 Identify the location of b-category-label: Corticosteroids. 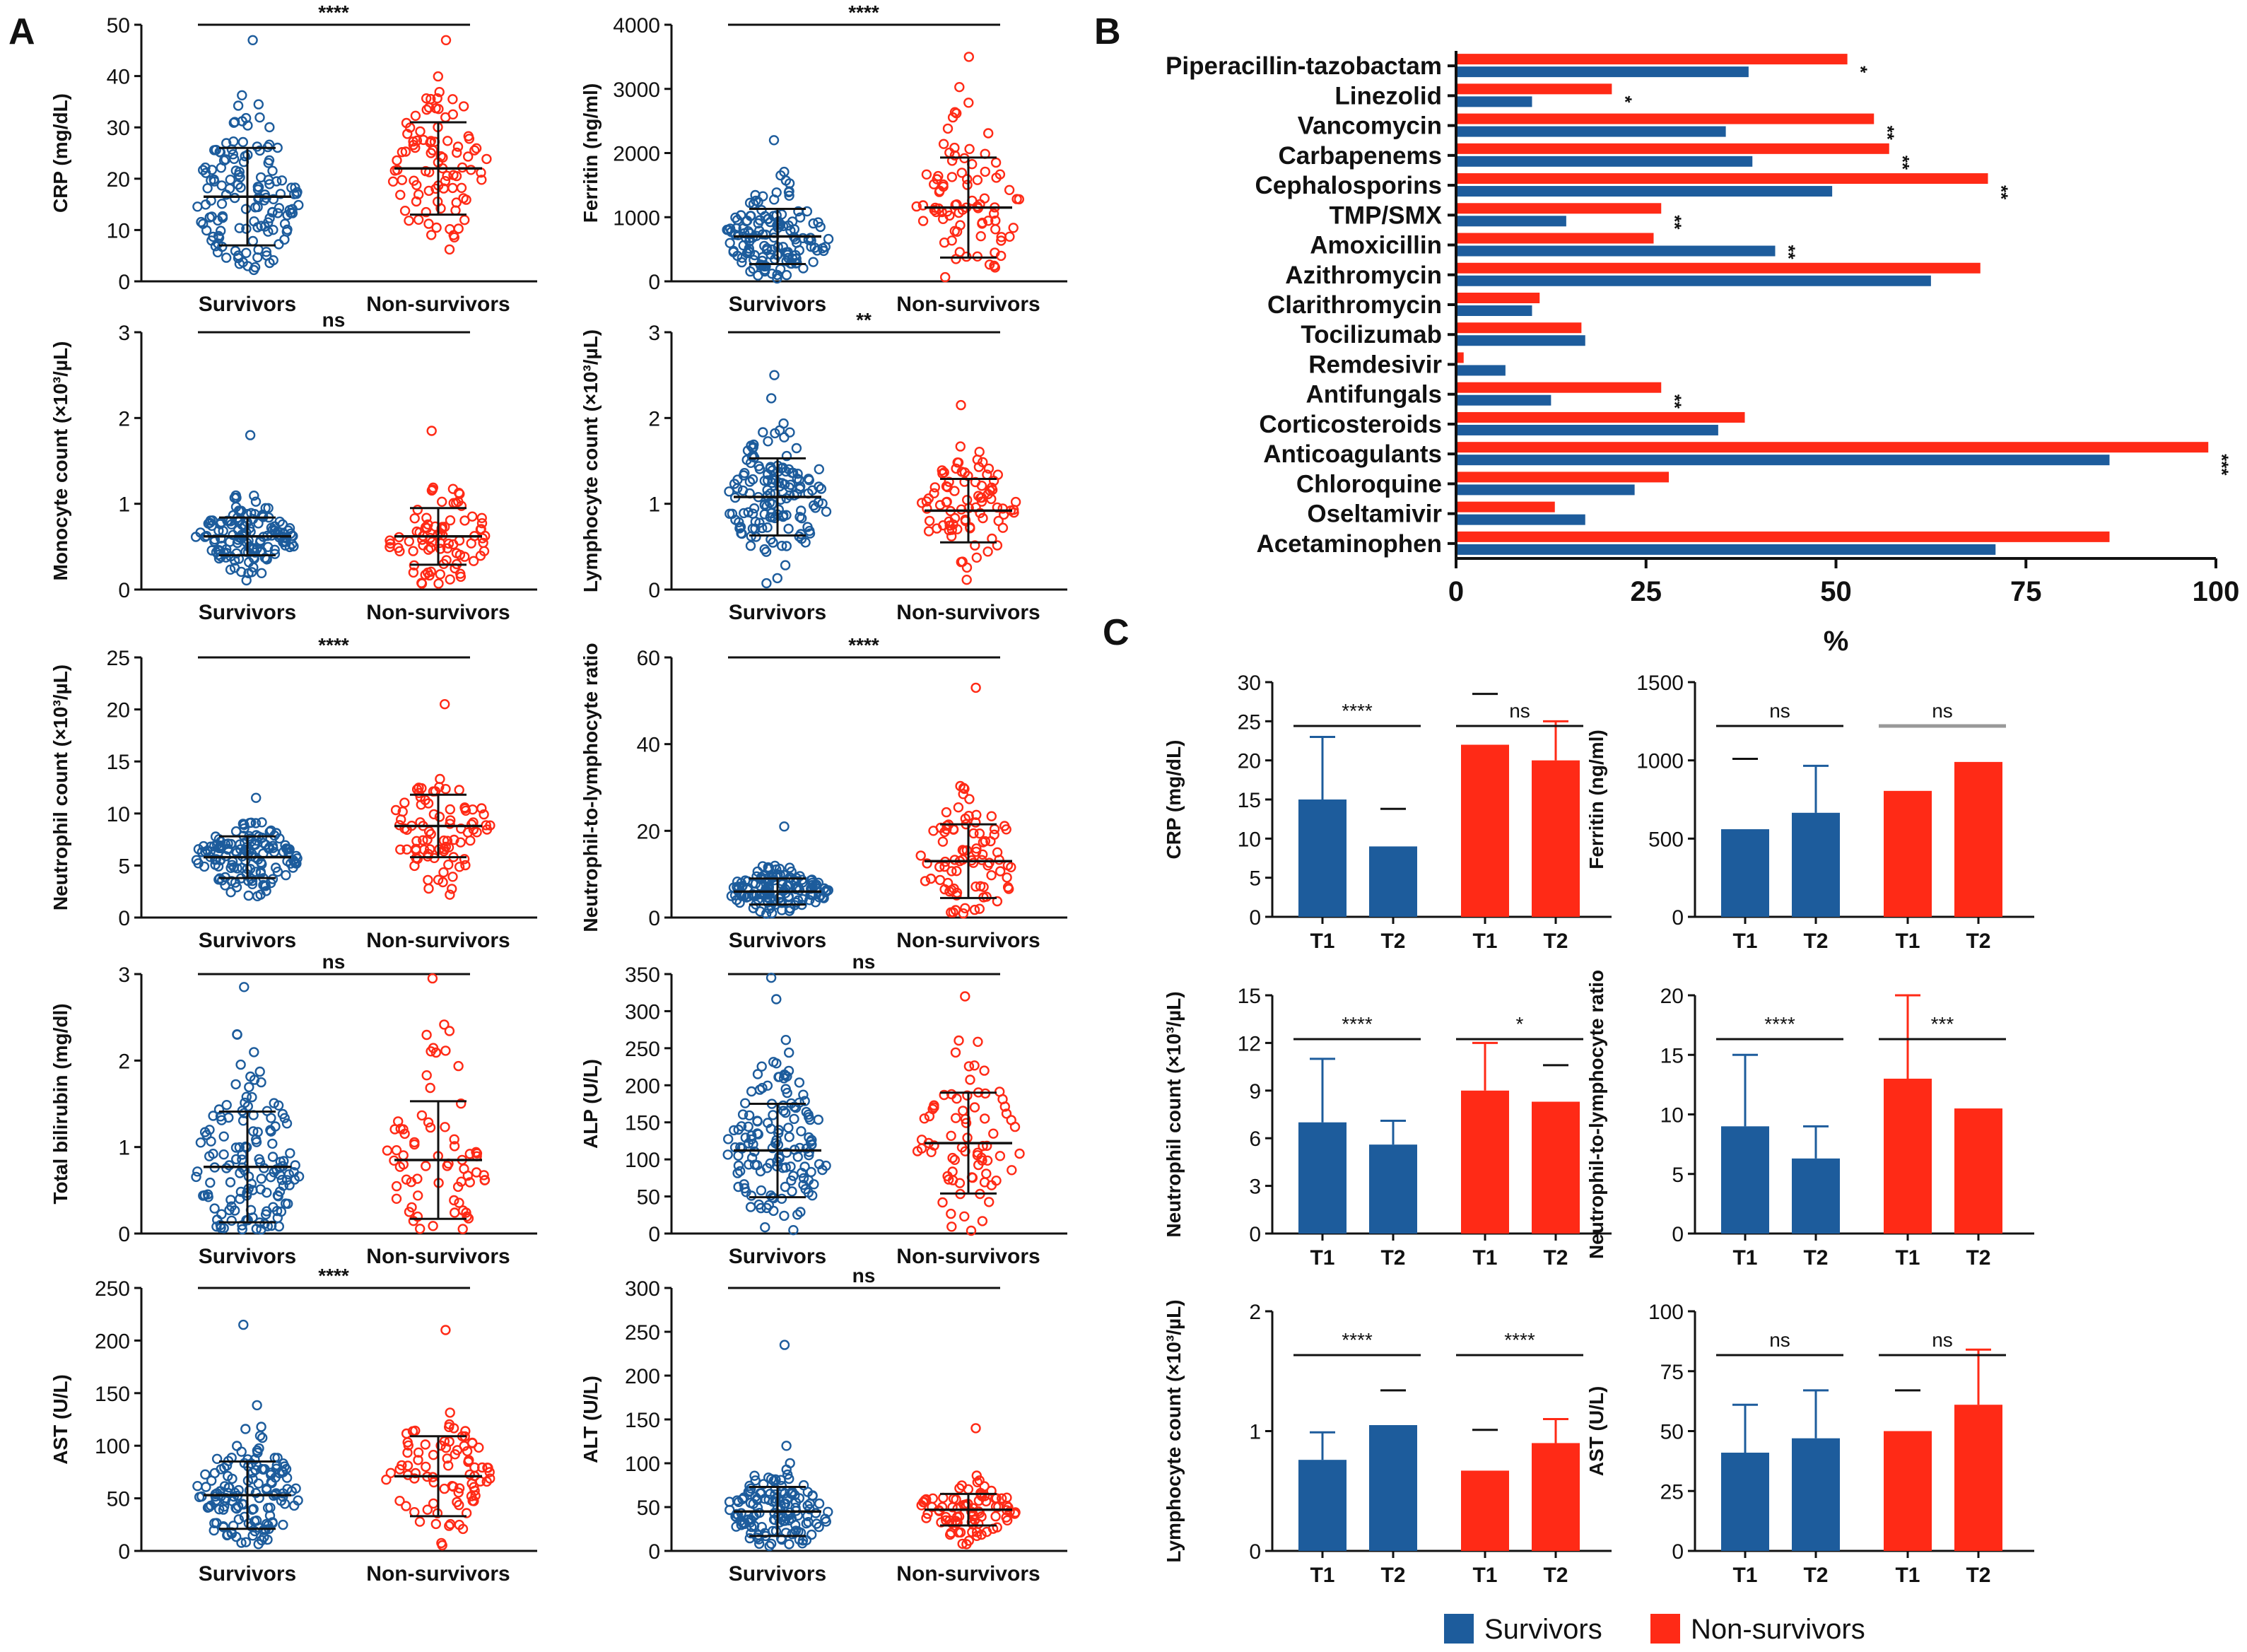
(1351, 425).